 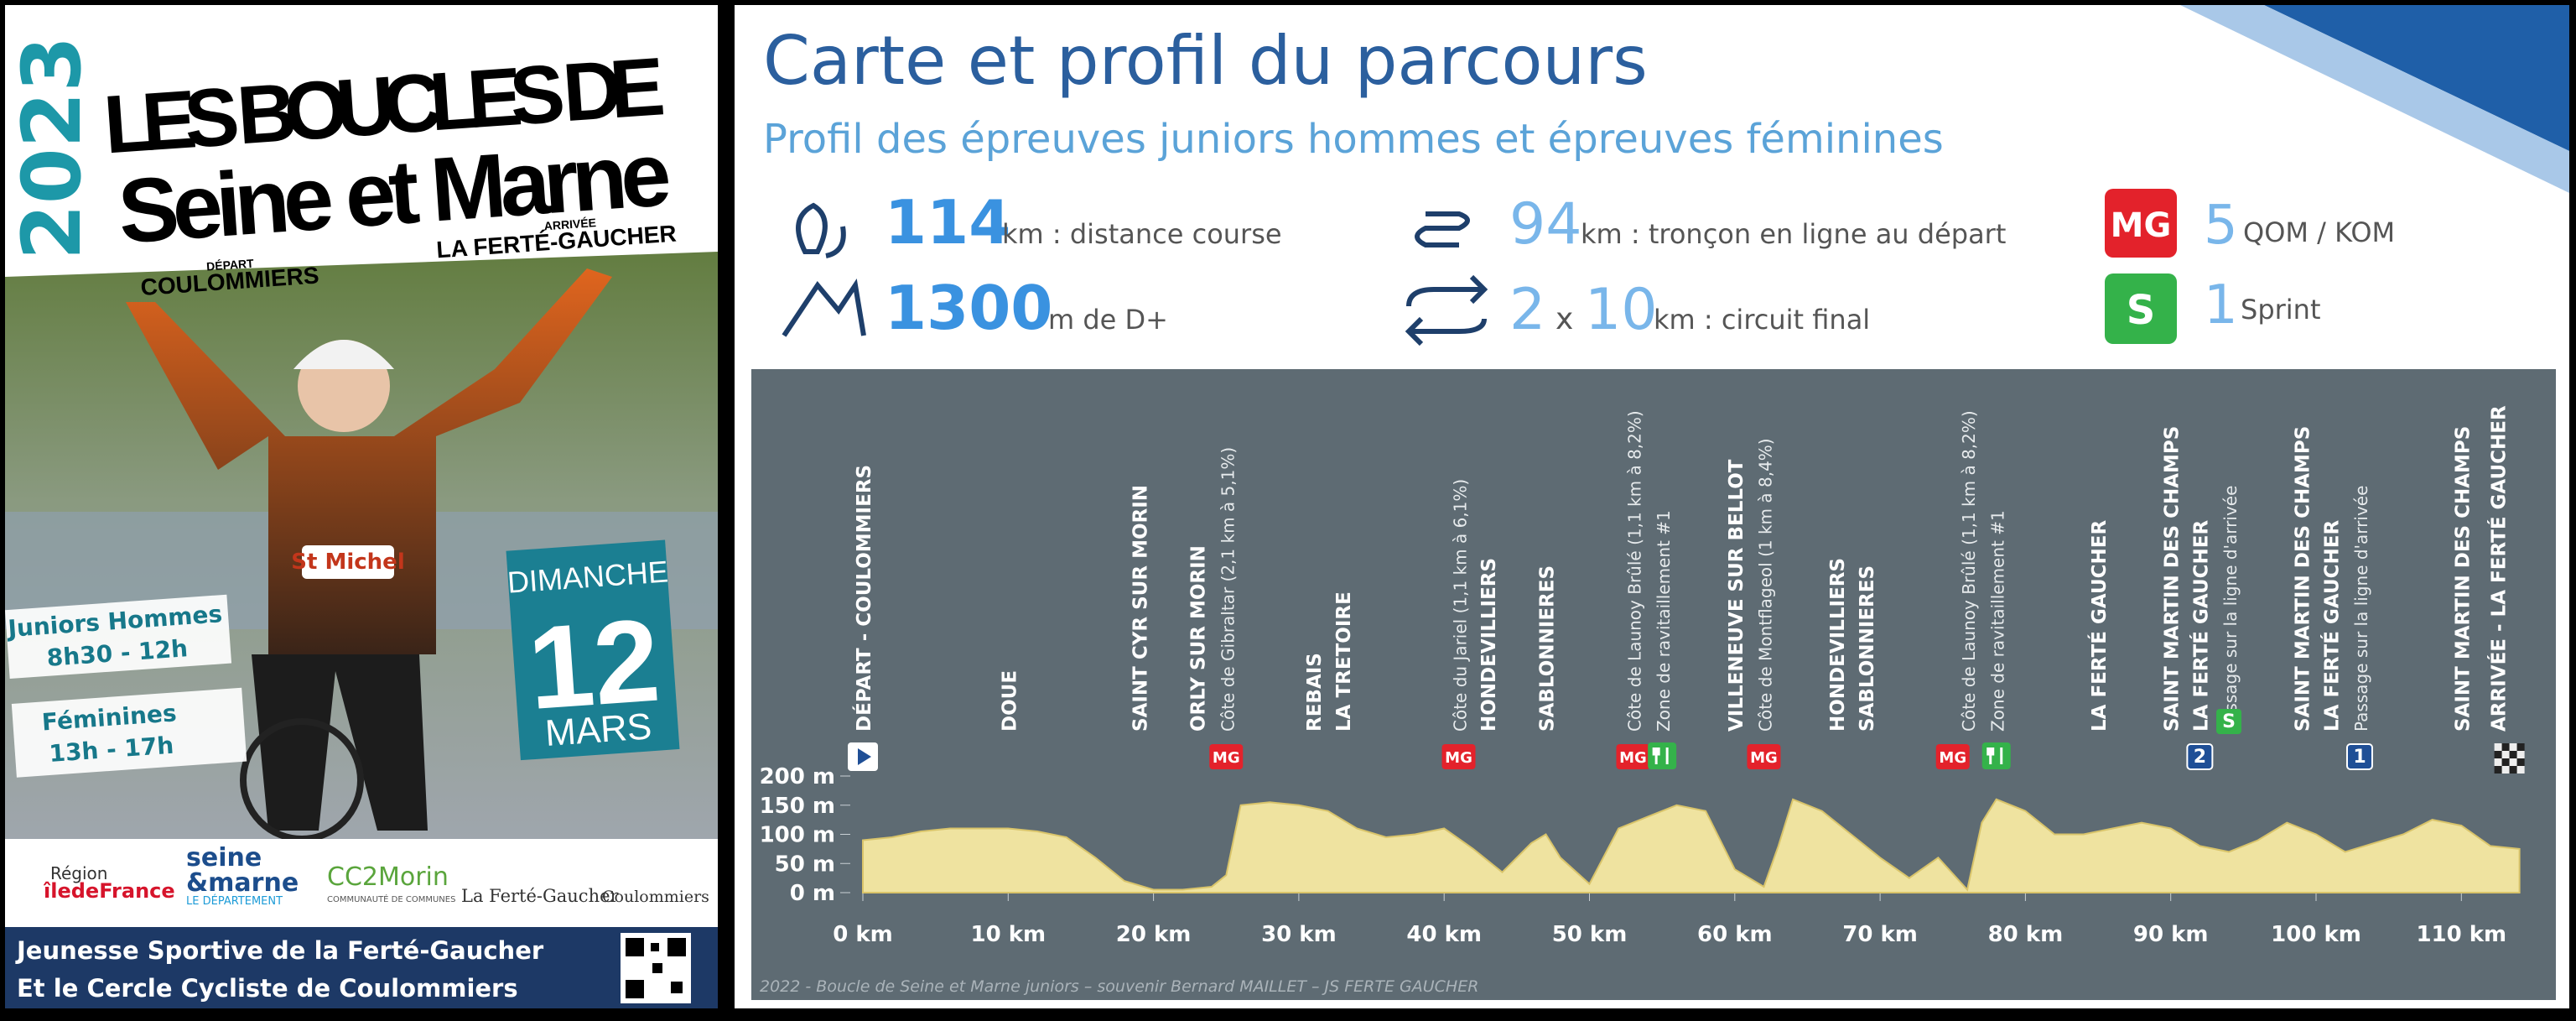 What do you see at coordinates (1315, 693) in the screenshot?
I see `profile-annotation: REBAIS` at bounding box center [1315, 693].